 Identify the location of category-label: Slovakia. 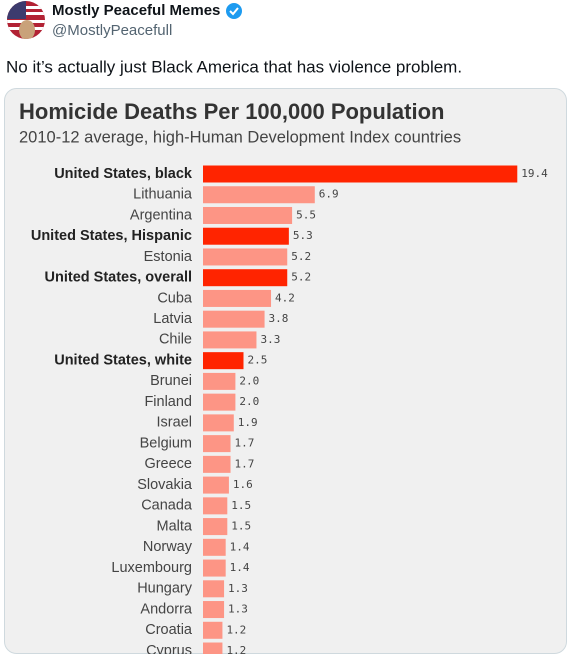
(165, 485).